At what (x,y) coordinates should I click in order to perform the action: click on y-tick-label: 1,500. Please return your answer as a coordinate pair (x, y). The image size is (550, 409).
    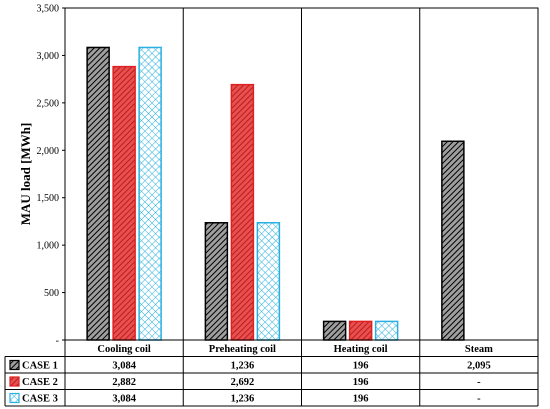
    Looking at the image, I should click on (48, 198).